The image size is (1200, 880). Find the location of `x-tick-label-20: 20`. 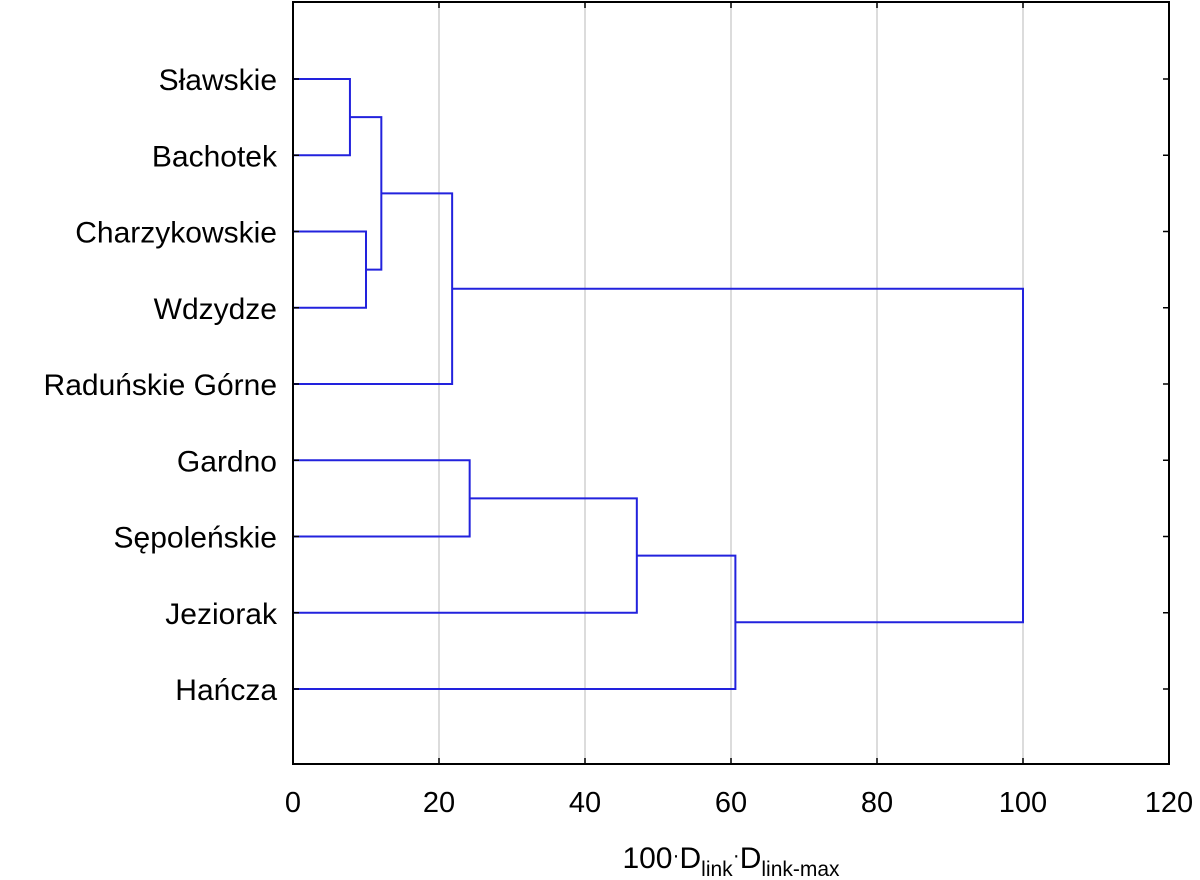

x-tick-label-20: 20 is located at coordinates (439, 803).